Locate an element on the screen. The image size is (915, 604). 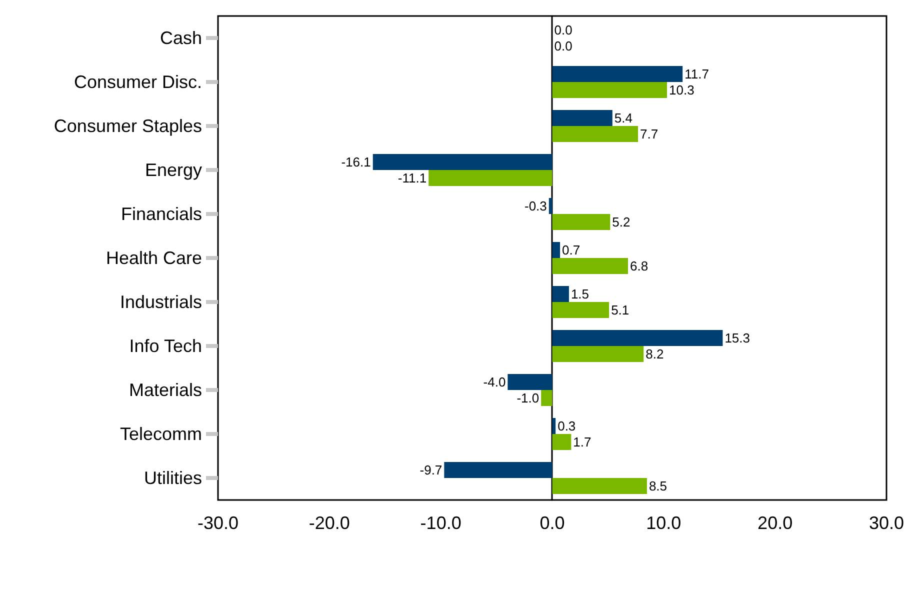
x-tick-label: -20.0 is located at coordinates (329, 523).